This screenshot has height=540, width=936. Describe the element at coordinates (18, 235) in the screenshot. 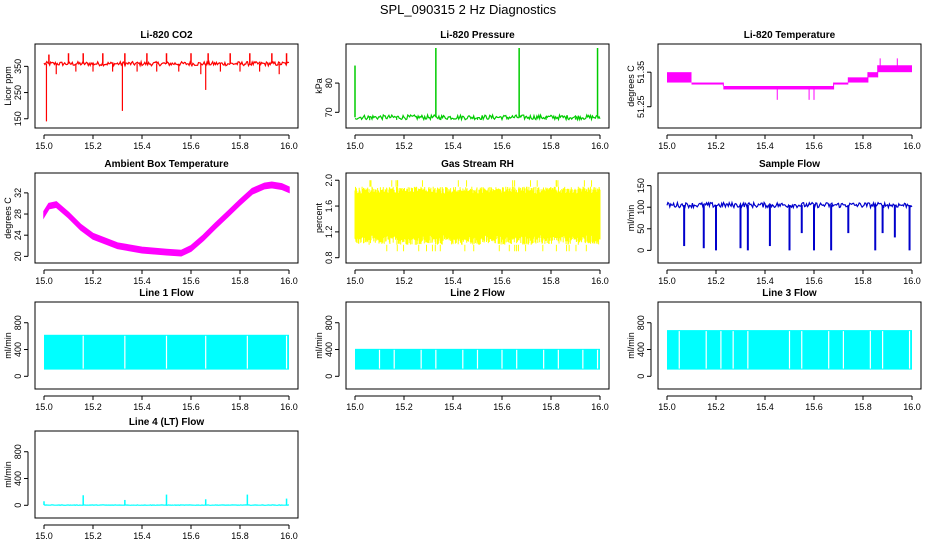

I see `y-tick-label: 24` at that location.